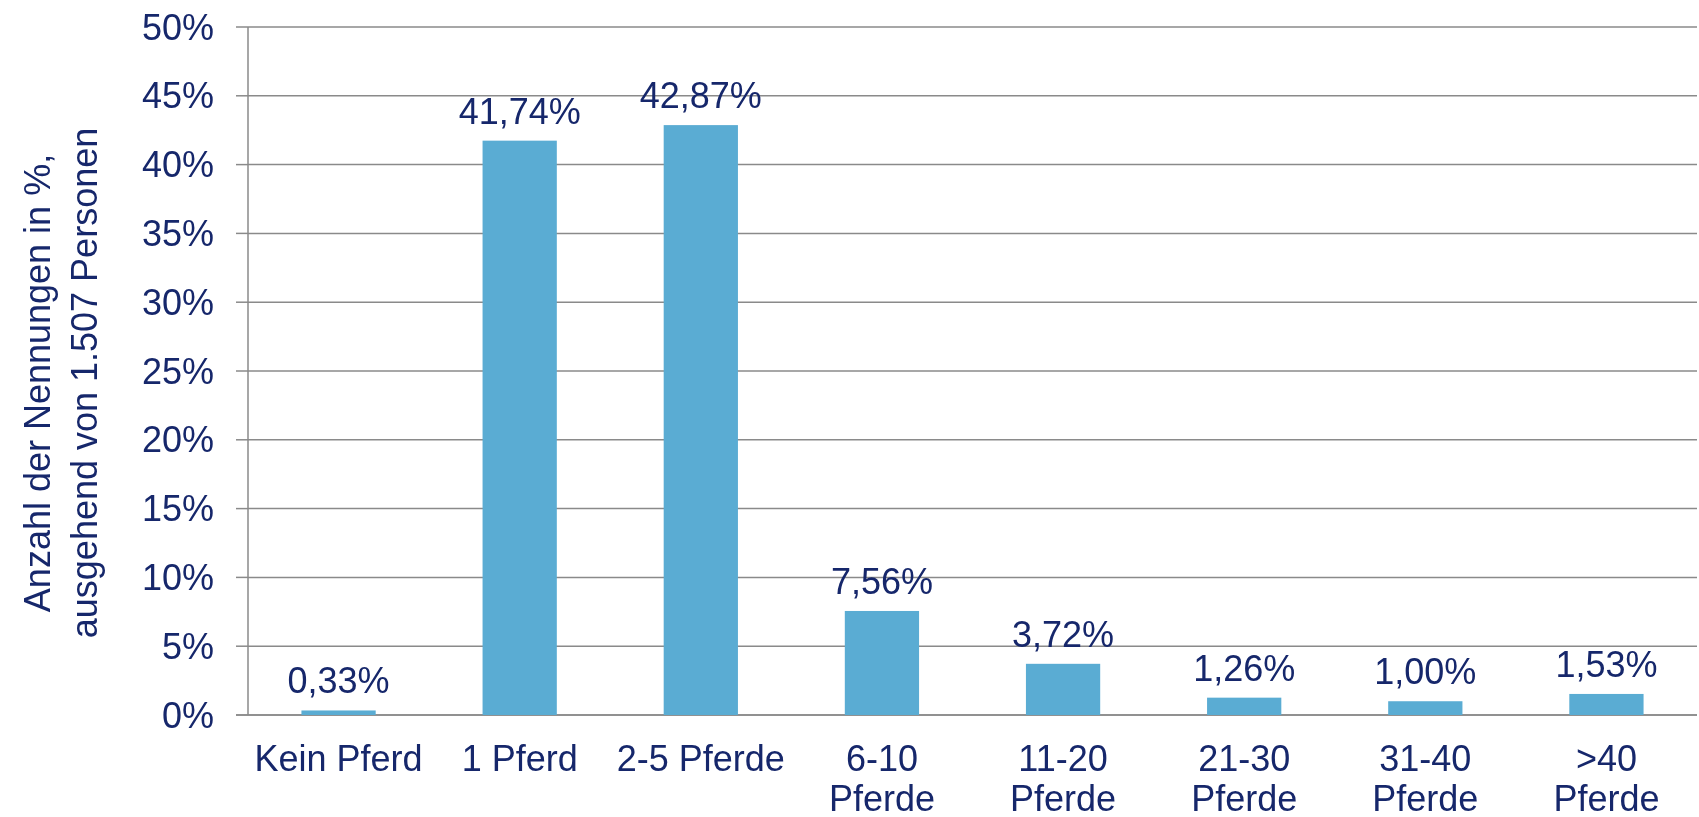  I want to click on x-tick-label: >40 Pferde, so click(1606, 777).